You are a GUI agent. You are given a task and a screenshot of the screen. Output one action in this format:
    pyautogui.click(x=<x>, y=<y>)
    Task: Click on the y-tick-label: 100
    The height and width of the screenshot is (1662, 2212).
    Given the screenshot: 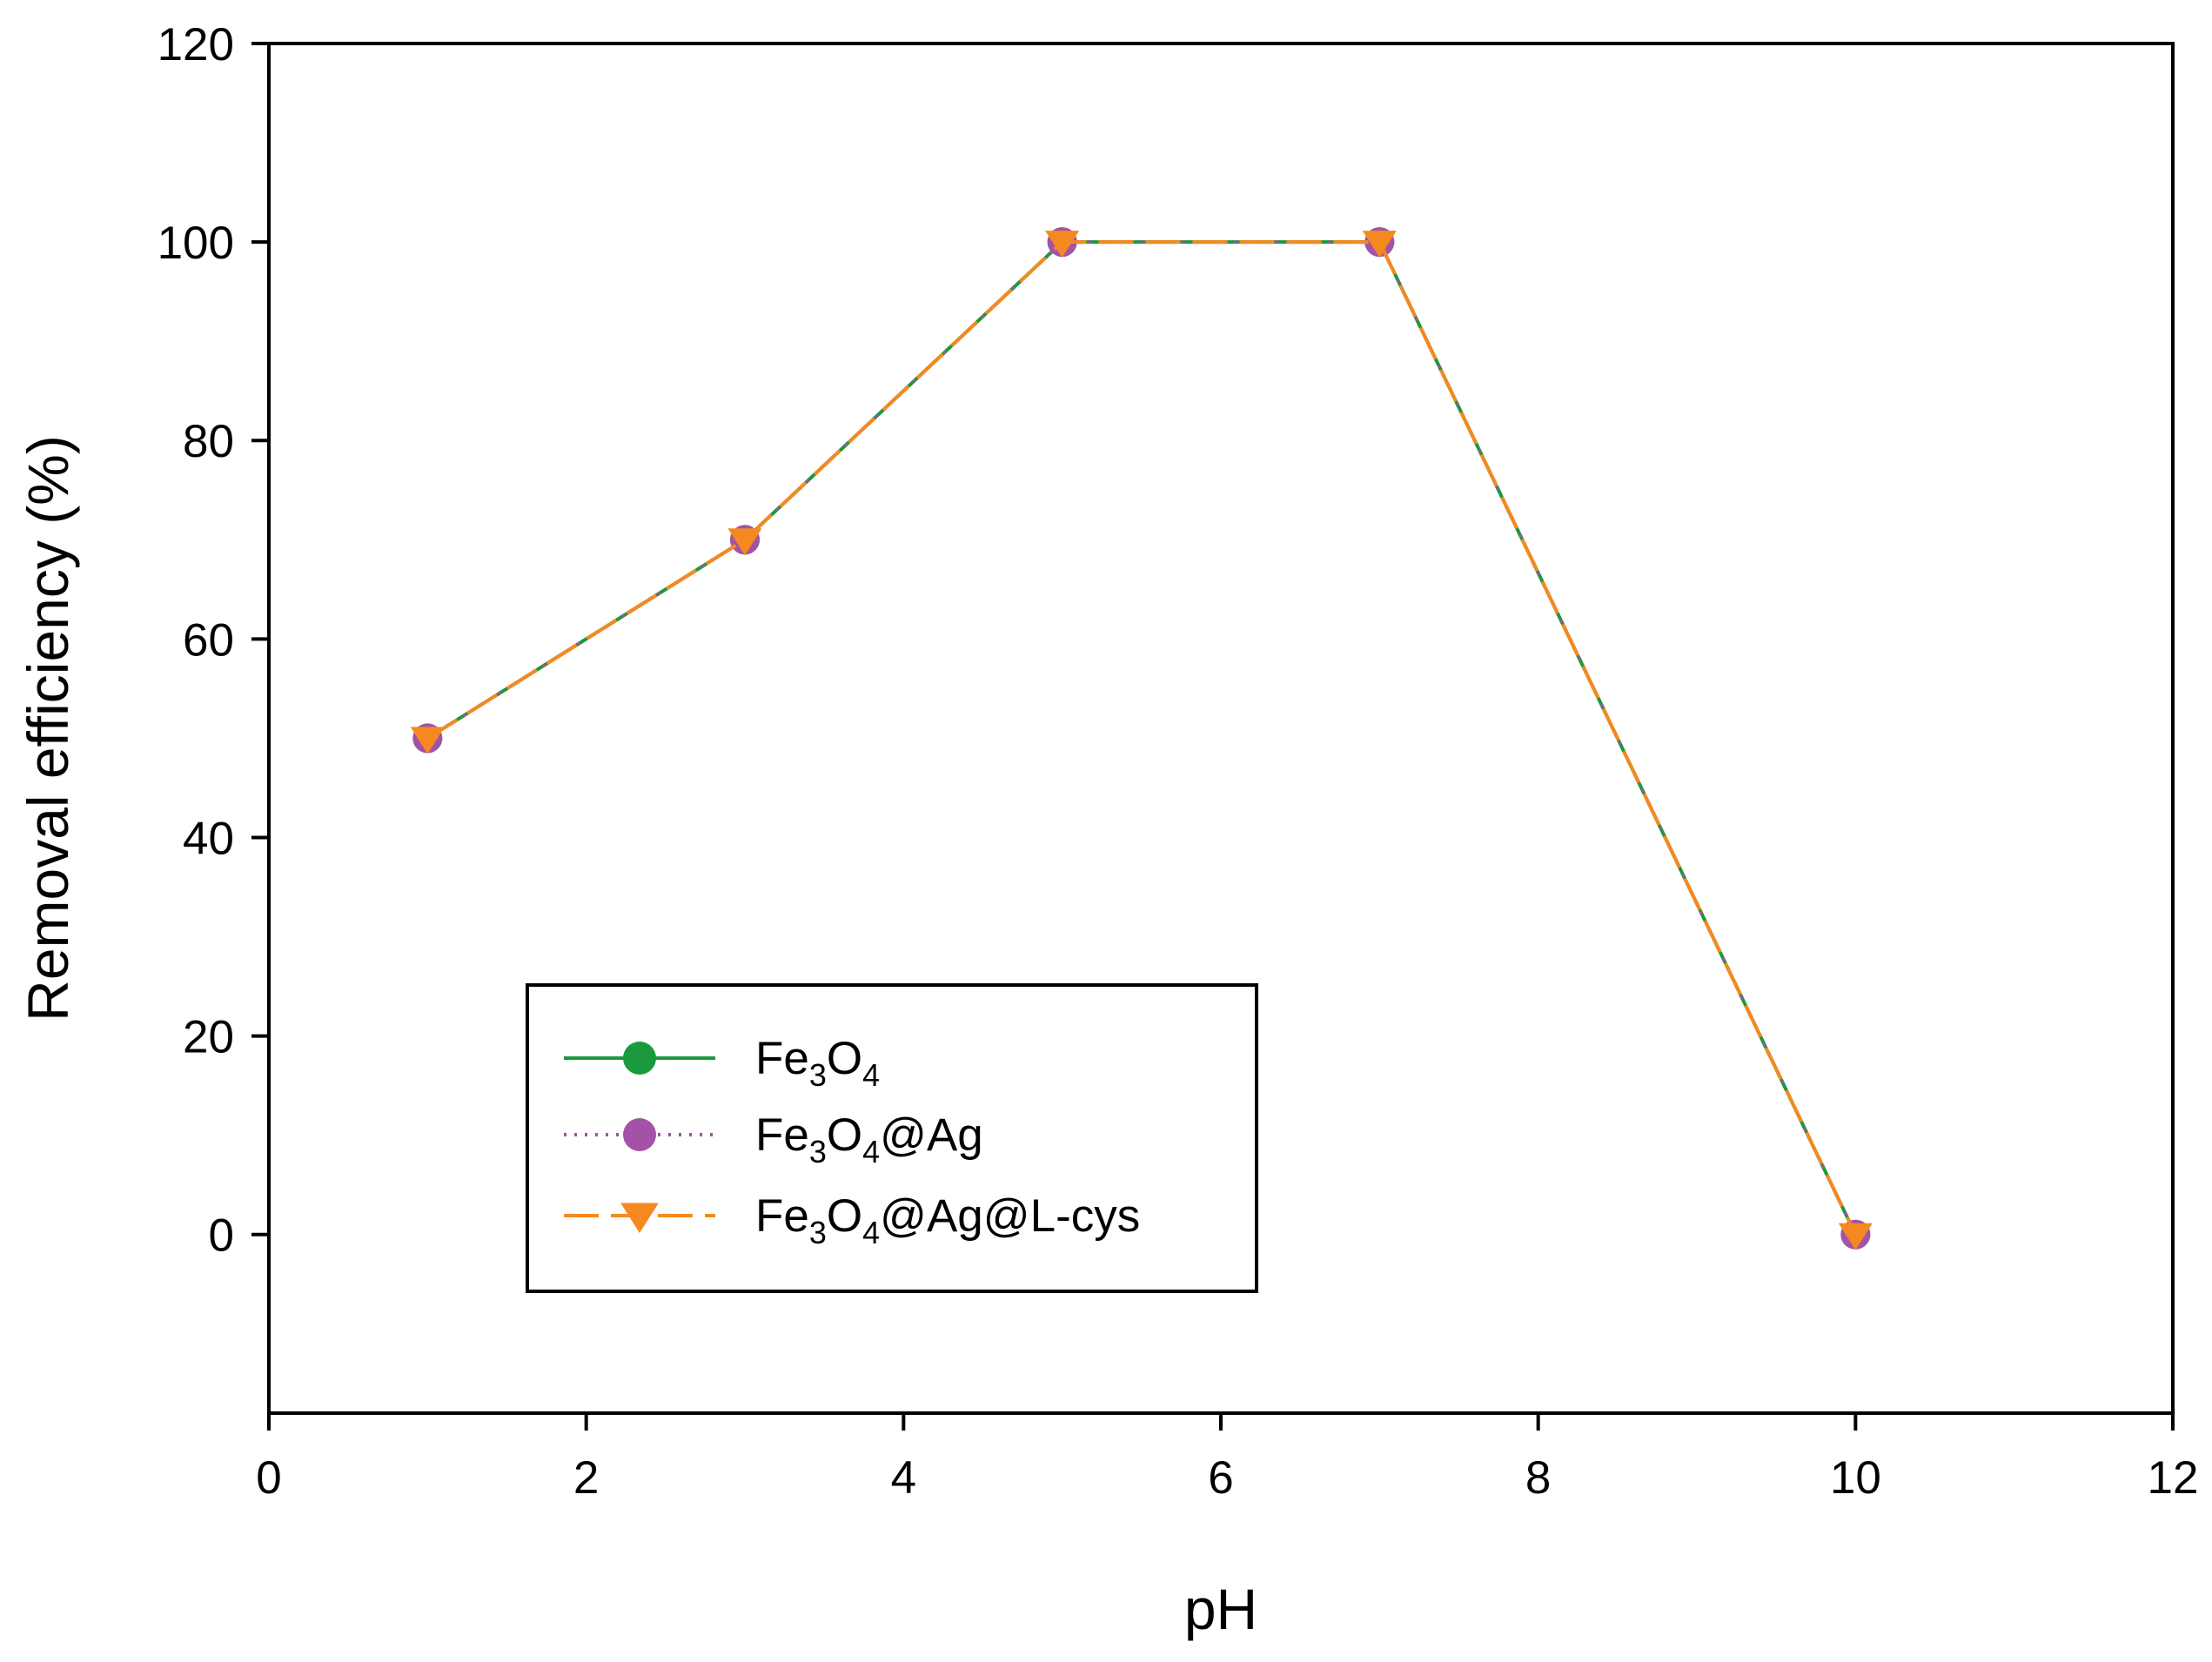 What is the action you would take?
    pyautogui.click(x=196, y=243)
    